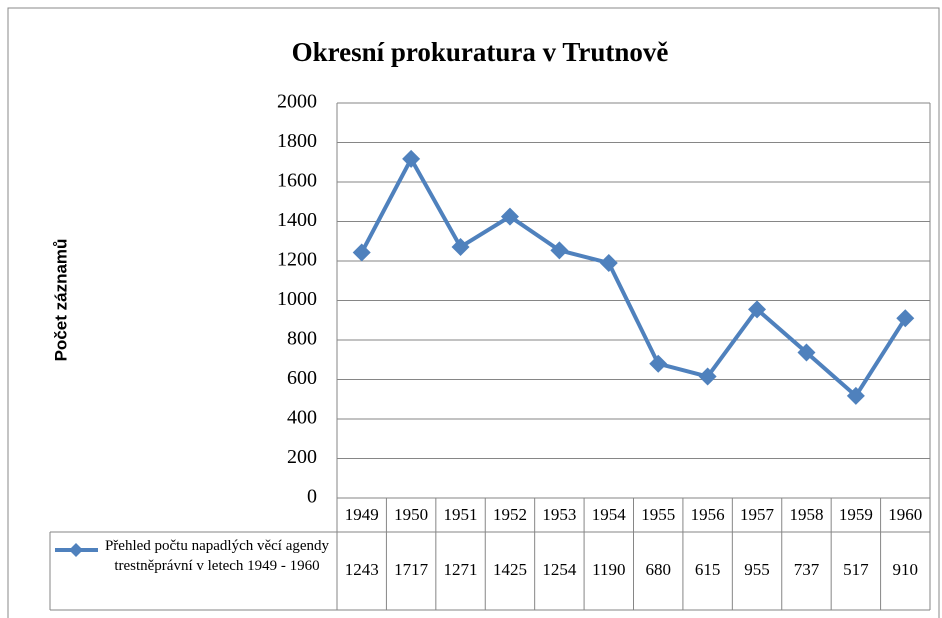 This screenshot has width=942, height=618. I want to click on table-value: 1425, so click(510, 569).